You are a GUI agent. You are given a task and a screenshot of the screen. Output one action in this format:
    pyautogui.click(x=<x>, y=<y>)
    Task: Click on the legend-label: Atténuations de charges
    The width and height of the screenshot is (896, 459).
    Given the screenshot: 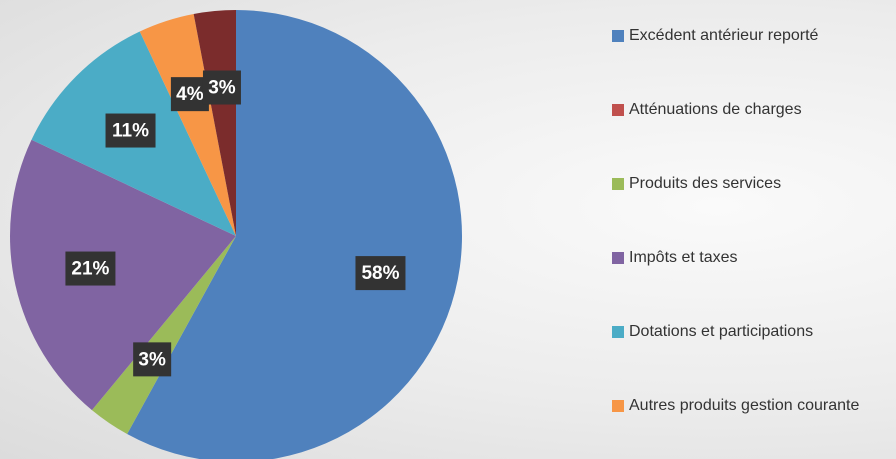 What is the action you would take?
    pyautogui.click(x=715, y=109)
    